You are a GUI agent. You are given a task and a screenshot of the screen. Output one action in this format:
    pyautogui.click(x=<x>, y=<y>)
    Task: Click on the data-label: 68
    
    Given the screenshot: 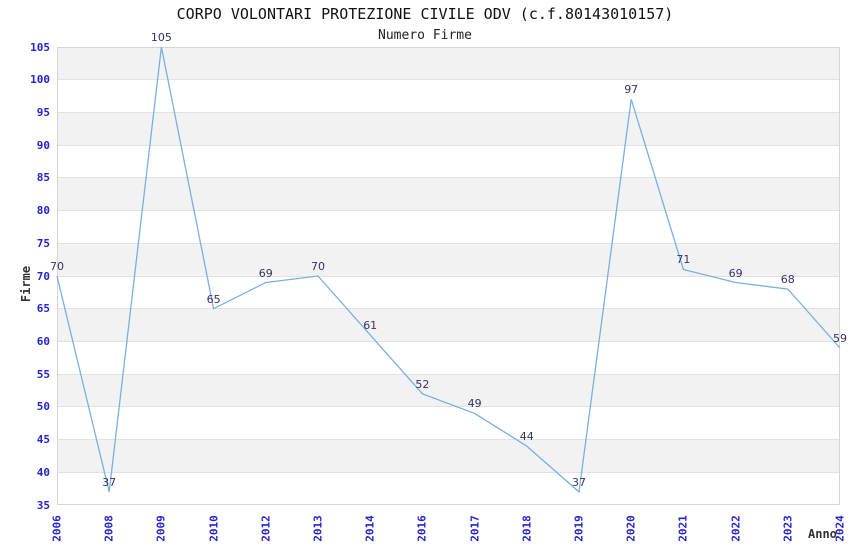 What is the action you would take?
    pyautogui.click(x=787, y=280)
    